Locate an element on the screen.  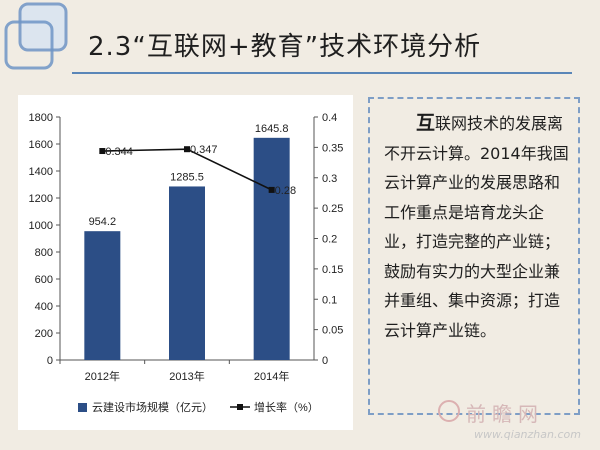
left-axis-tick-label: 1400 is located at coordinates (41, 172).